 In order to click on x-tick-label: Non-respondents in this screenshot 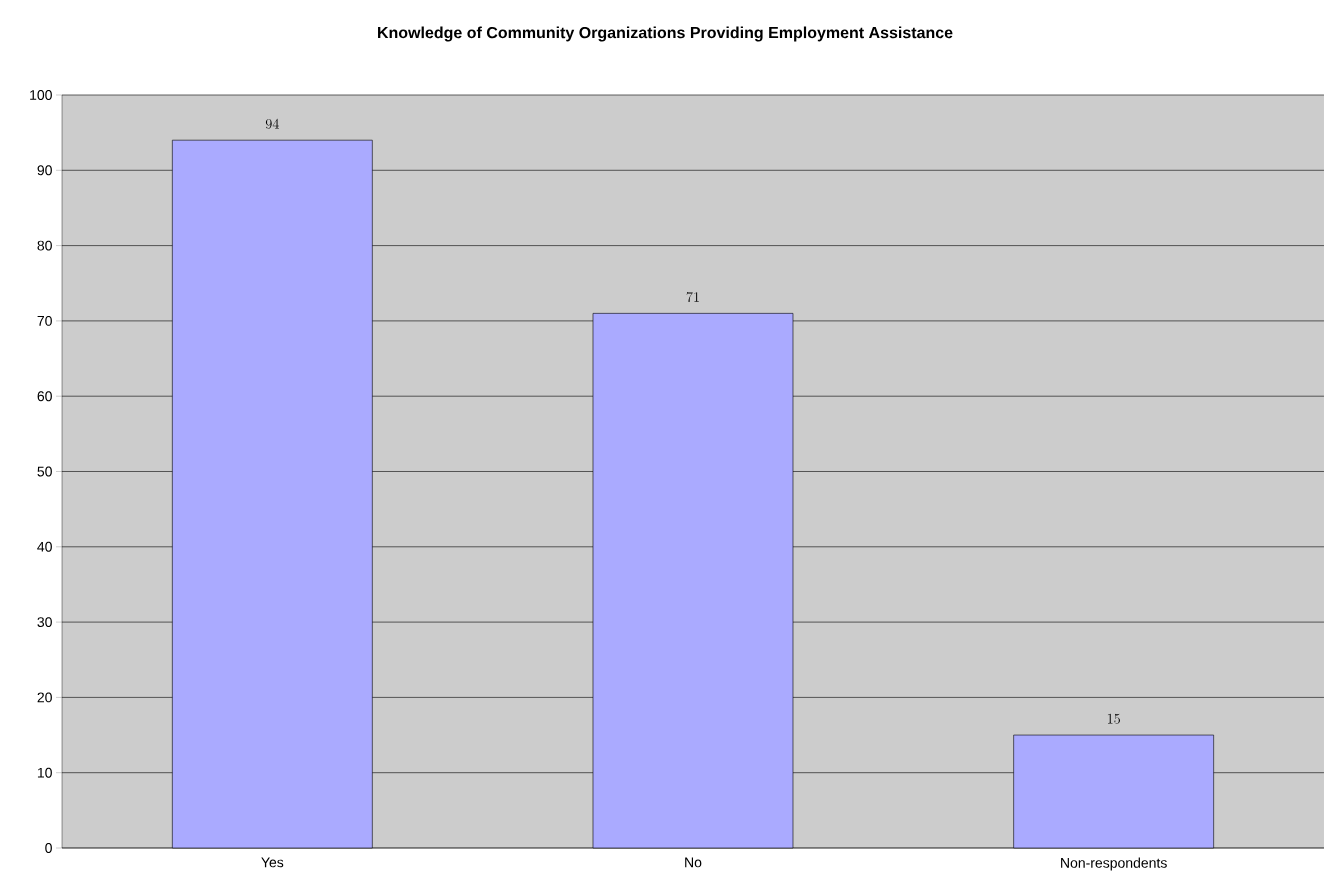, I will do `click(1114, 864)`.